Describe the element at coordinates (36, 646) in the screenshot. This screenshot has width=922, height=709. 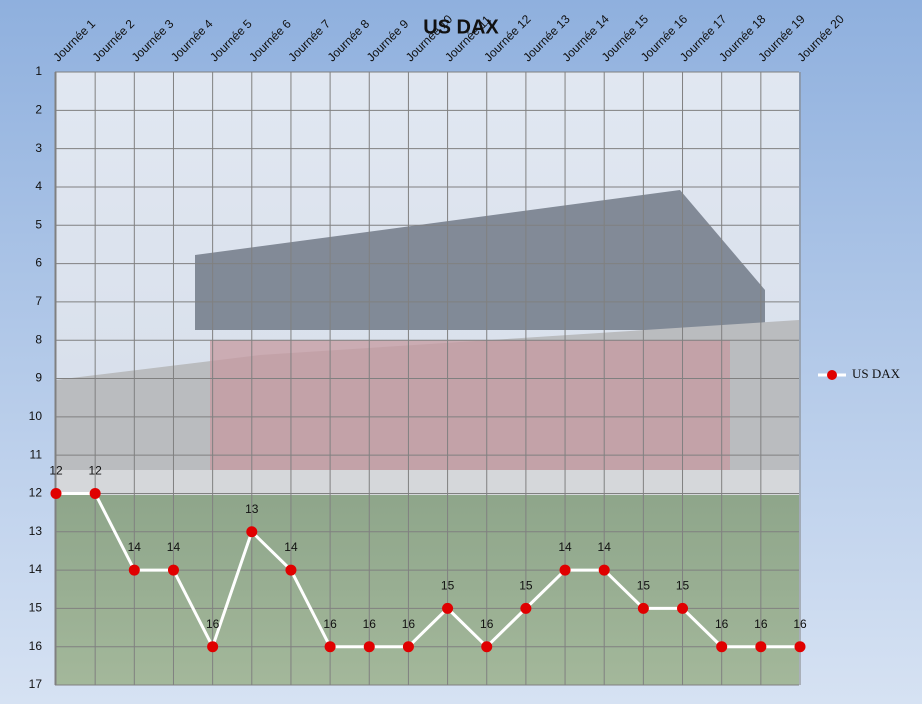
I see `y-tick-label: 16` at that location.